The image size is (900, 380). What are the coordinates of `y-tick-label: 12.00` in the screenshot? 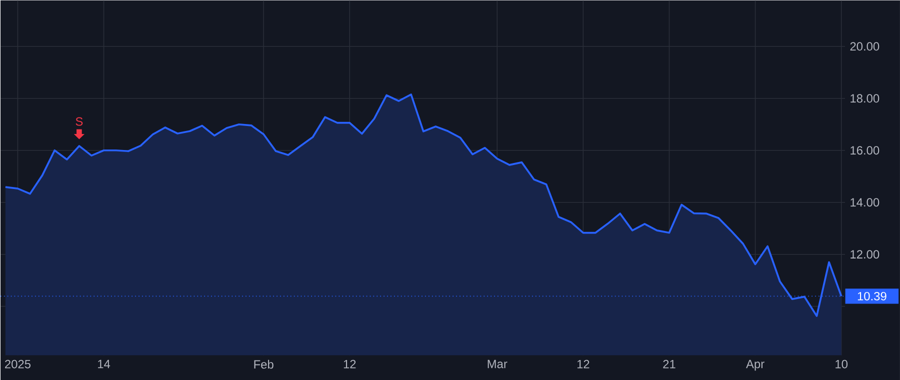 It's located at (865, 254).